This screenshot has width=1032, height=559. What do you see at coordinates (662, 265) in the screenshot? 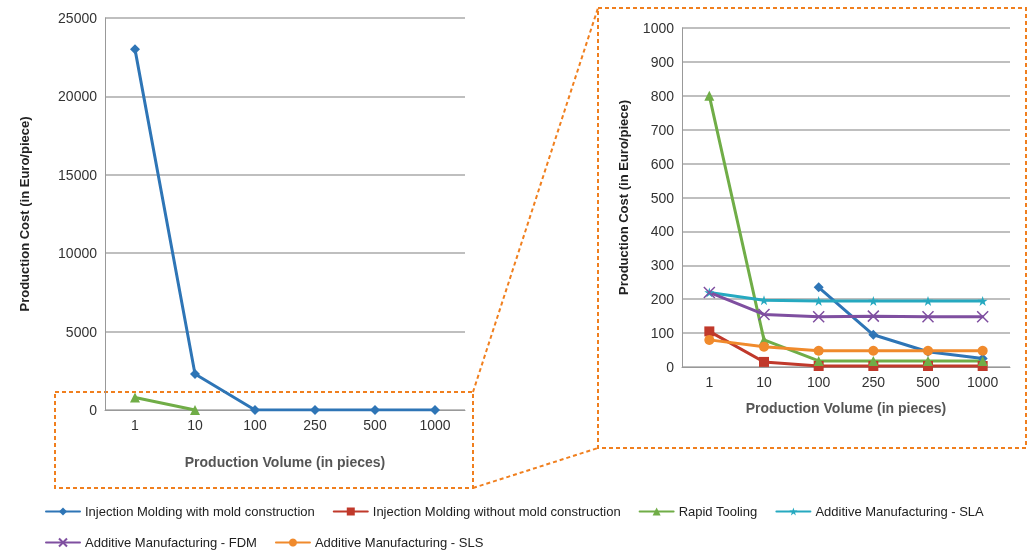
I see `y-tick-label: 300` at bounding box center [662, 265].